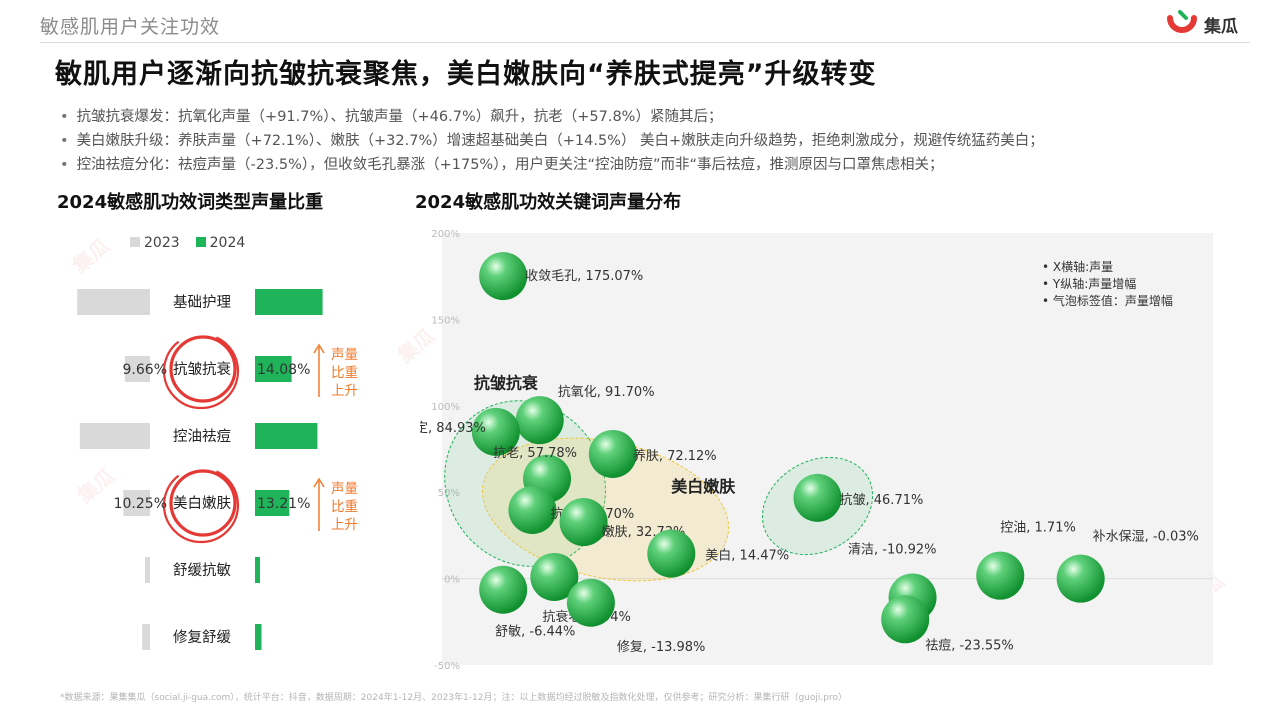  What do you see at coordinates (882, 500) in the screenshot?
I see `bubble-label: 抗皱, 46.71%` at bounding box center [882, 500].